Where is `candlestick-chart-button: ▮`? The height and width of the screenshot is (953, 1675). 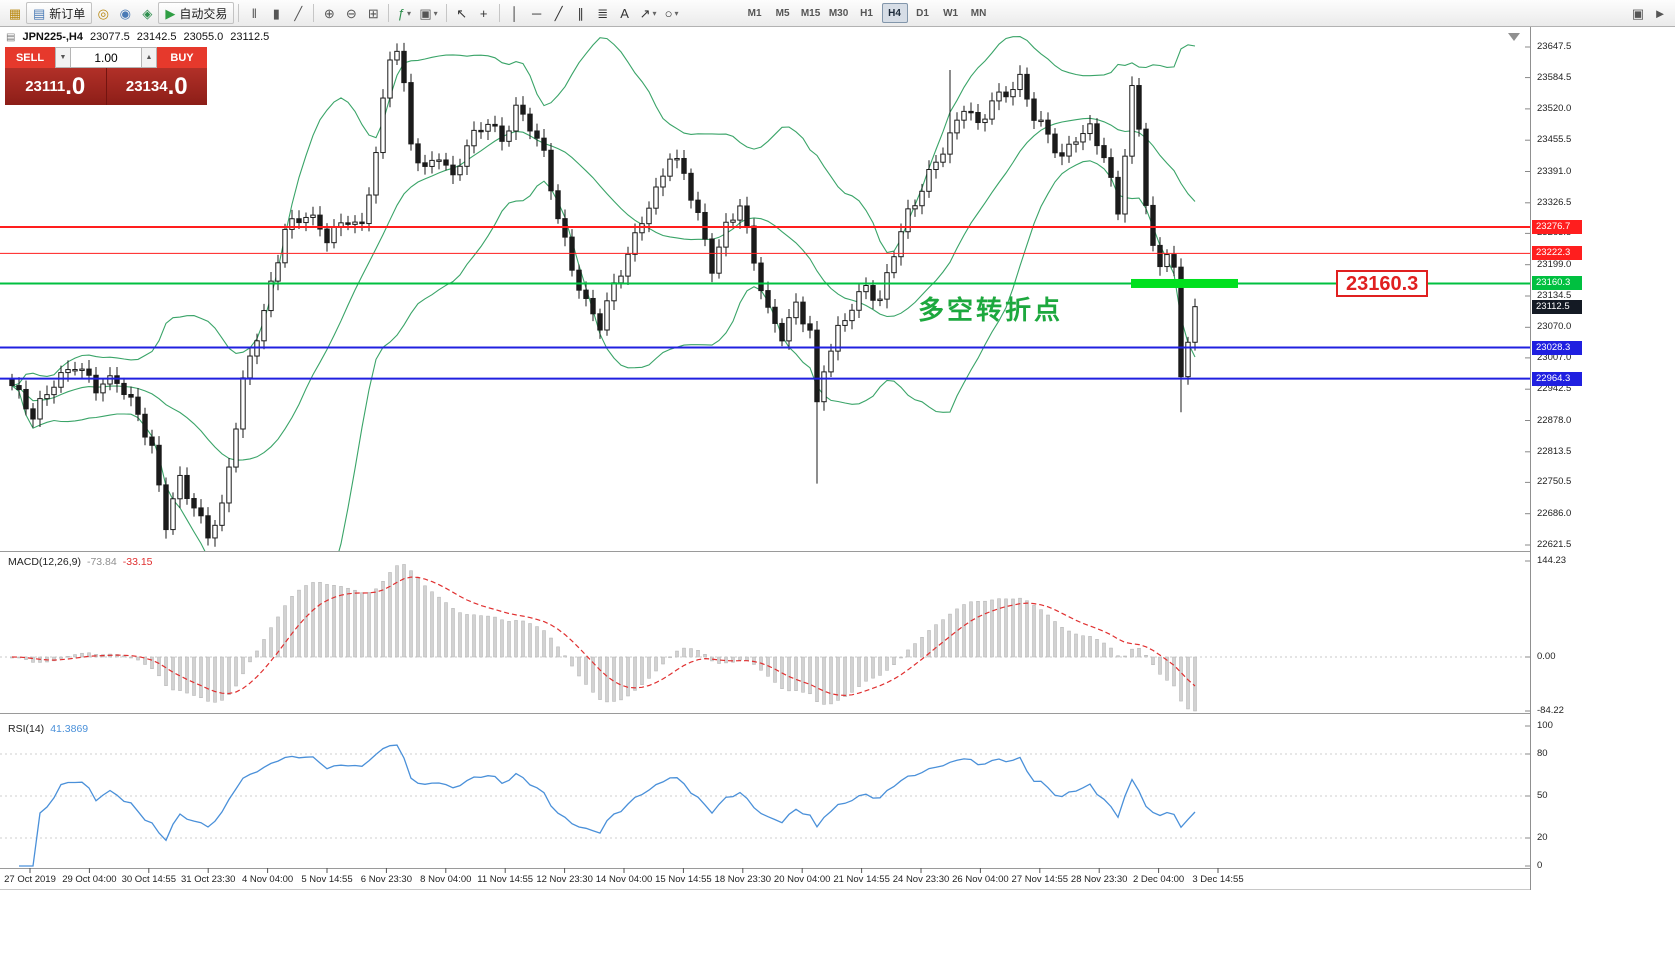
candlestick-chart-button: ▮ is located at coordinates (276, 13).